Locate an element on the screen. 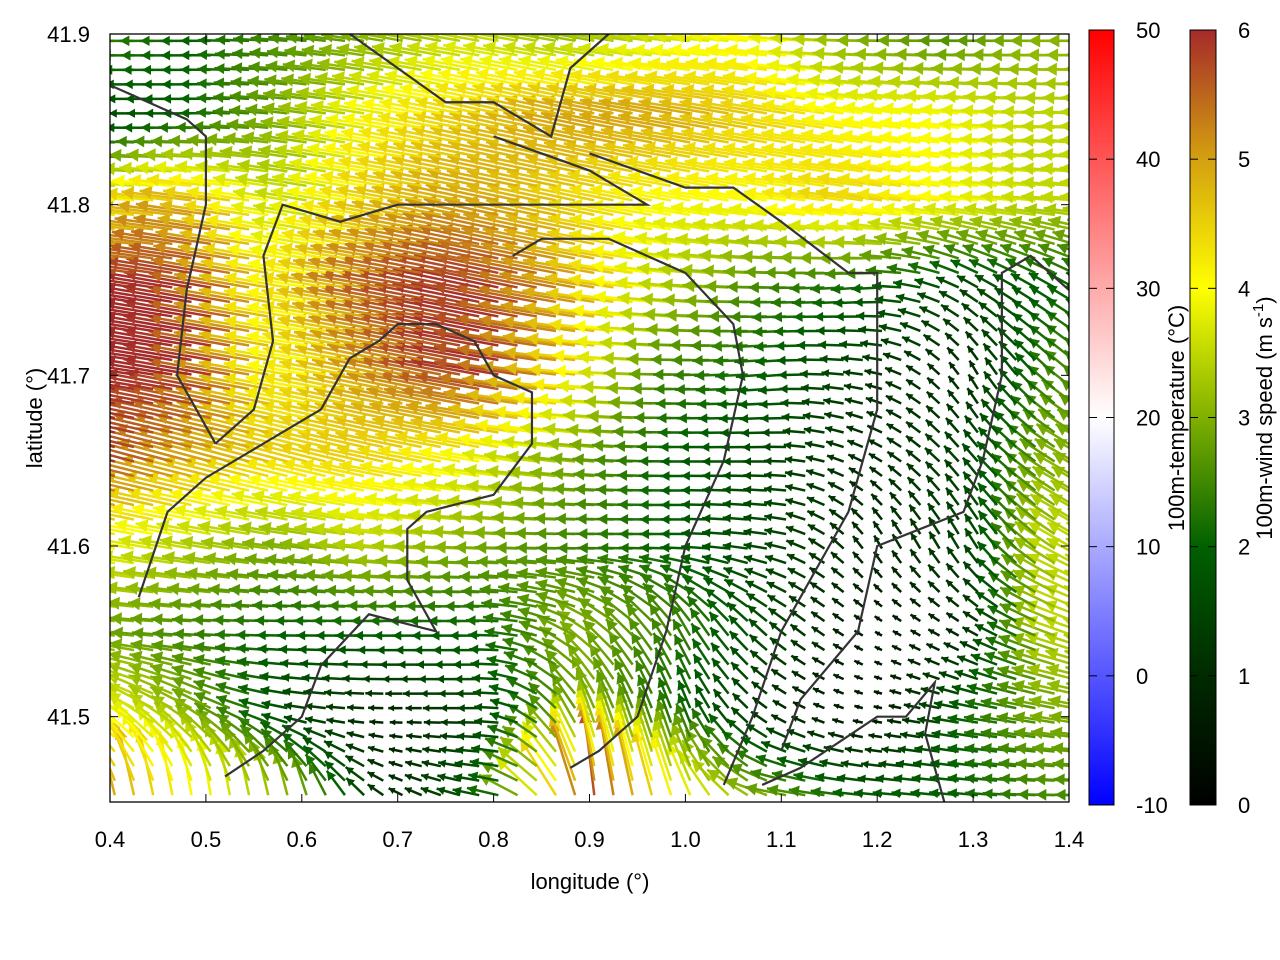 This screenshot has width=1280, height=960. colorbar-tick-label: 30 is located at coordinates (1148, 288).